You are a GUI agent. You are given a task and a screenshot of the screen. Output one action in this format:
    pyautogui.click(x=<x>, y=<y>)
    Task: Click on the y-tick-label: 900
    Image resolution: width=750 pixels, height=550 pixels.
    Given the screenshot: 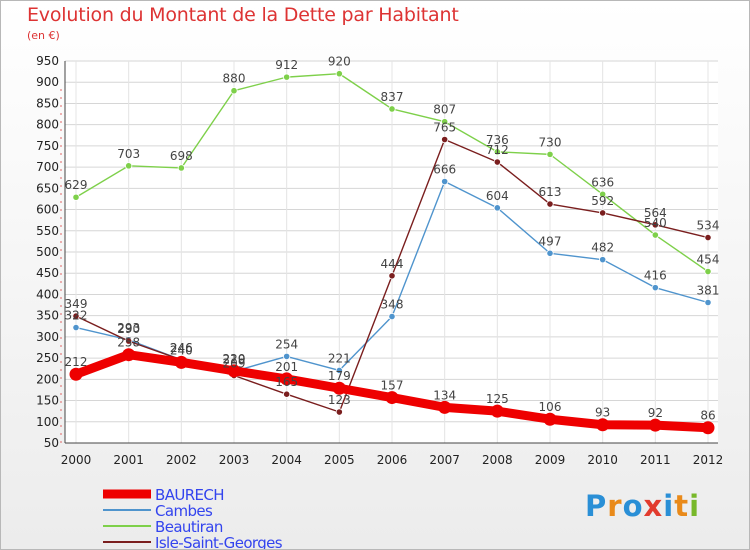 What is the action you would take?
    pyautogui.click(x=47, y=82)
    